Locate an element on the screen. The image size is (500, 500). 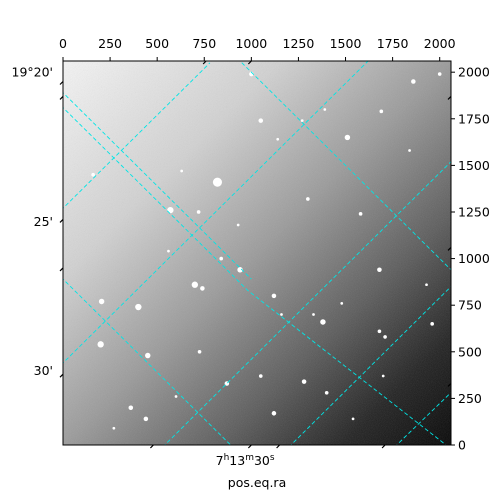
right-tick-label-250: 250 is located at coordinates (470, 398).